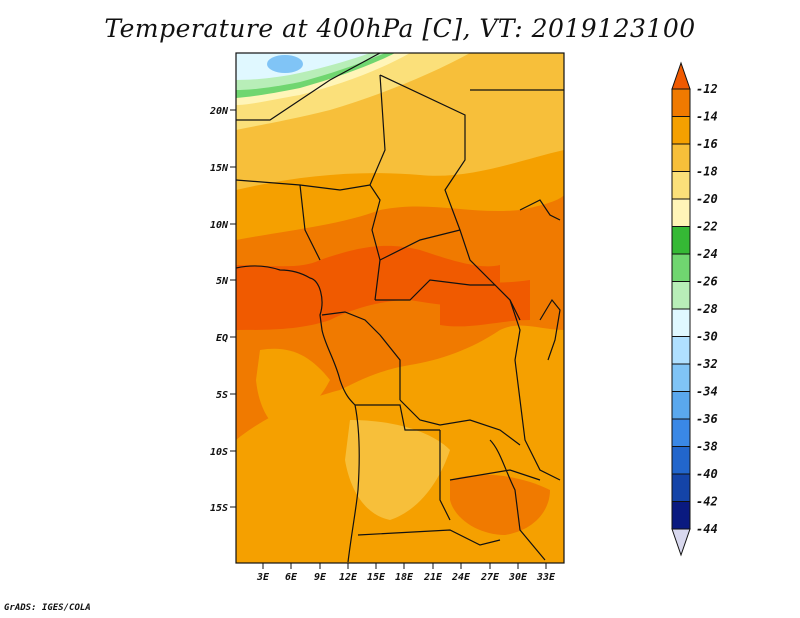 This screenshot has height=618, width=800. What do you see at coordinates (219, 225) in the screenshot?
I see `lat-label: 10N` at bounding box center [219, 225].